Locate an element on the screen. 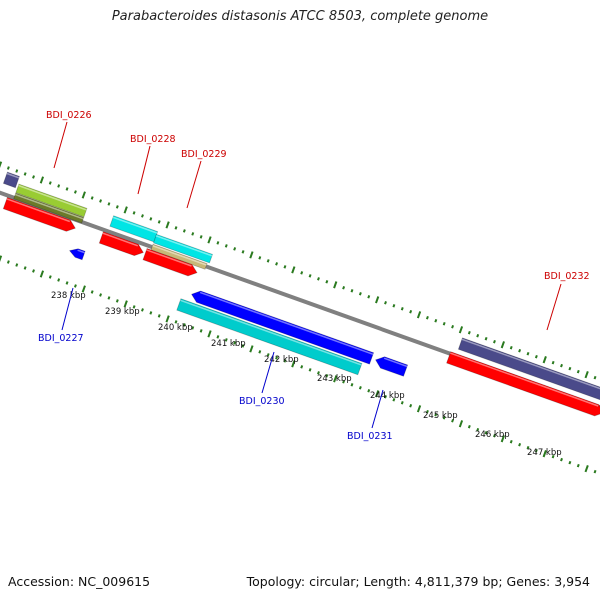  gene-bdi0232-red is located at coordinates (523, 384).